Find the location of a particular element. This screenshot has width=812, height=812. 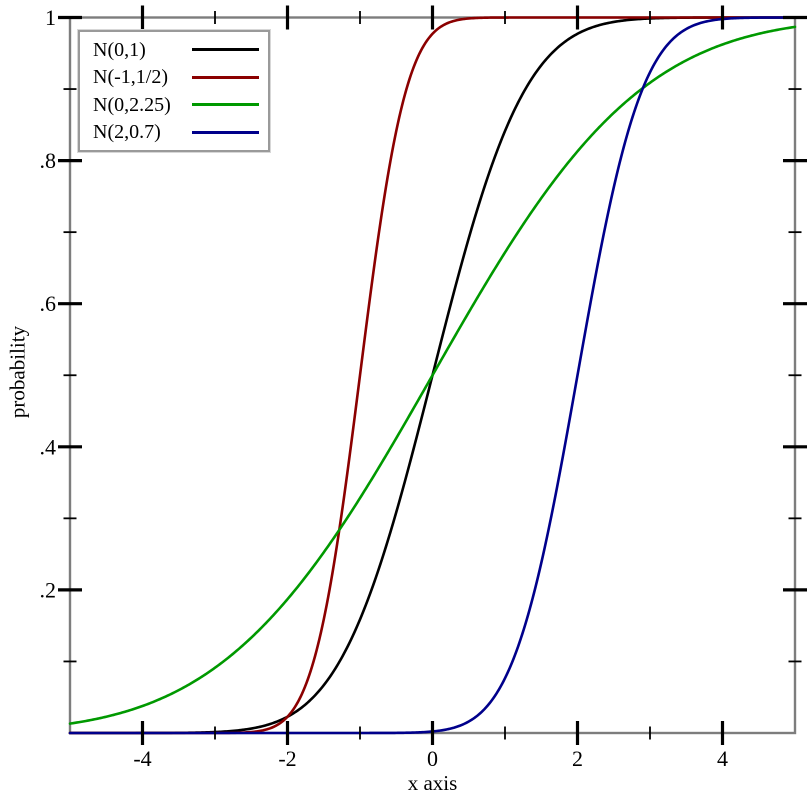

legend-item: N(0,2.25) is located at coordinates (176, 105).